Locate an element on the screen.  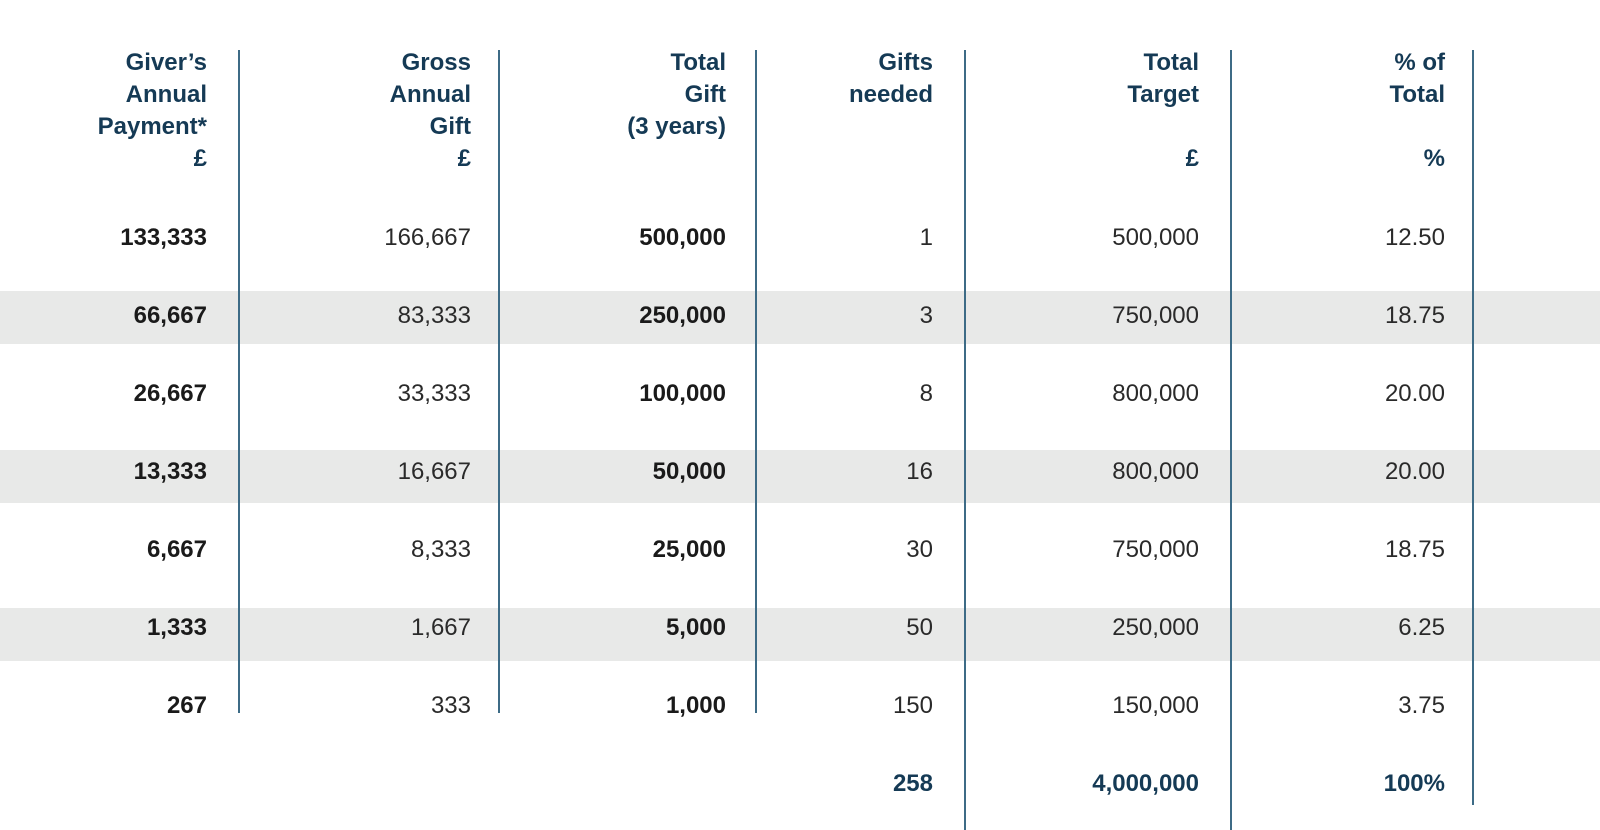
table-cell: 1,667 is located at coordinates (440, 627).